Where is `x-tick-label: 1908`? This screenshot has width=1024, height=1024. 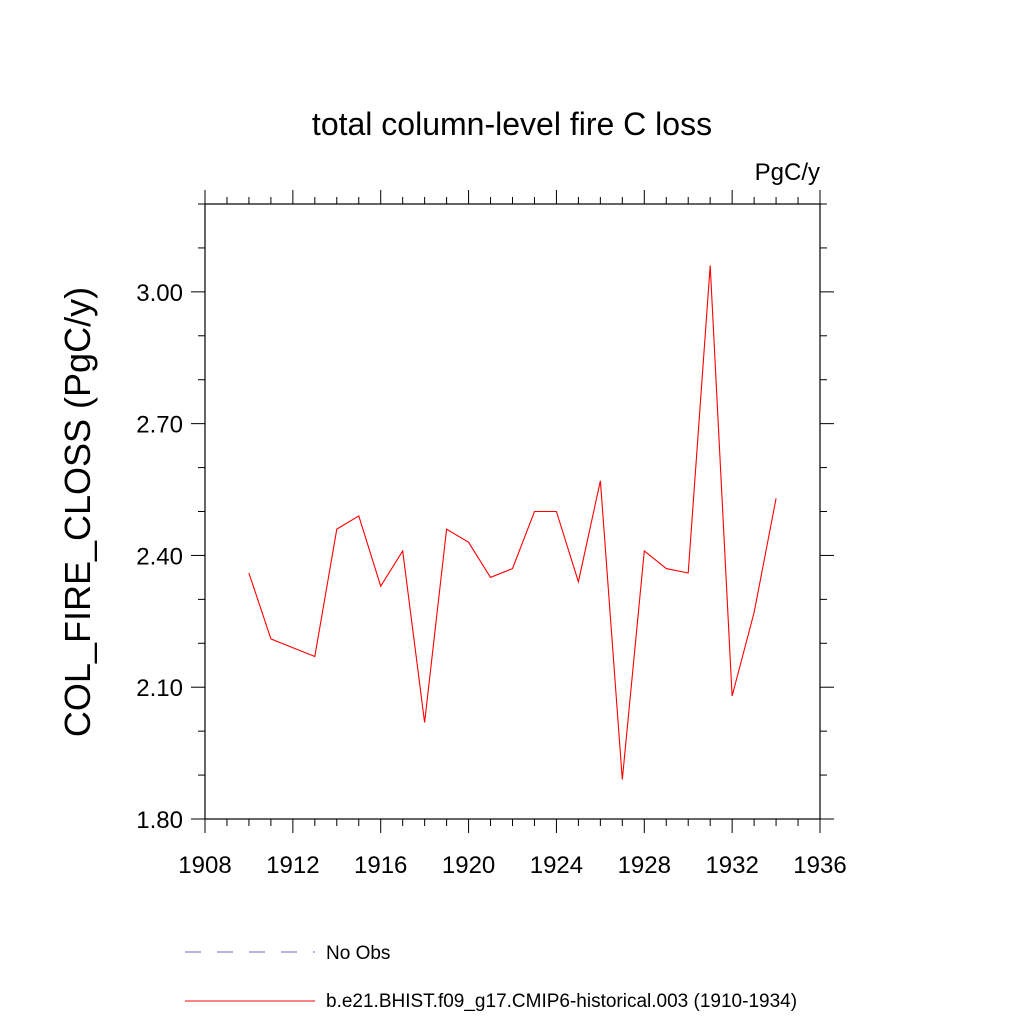
x-tick-label: 1908 is located at coordinates (204, 865).